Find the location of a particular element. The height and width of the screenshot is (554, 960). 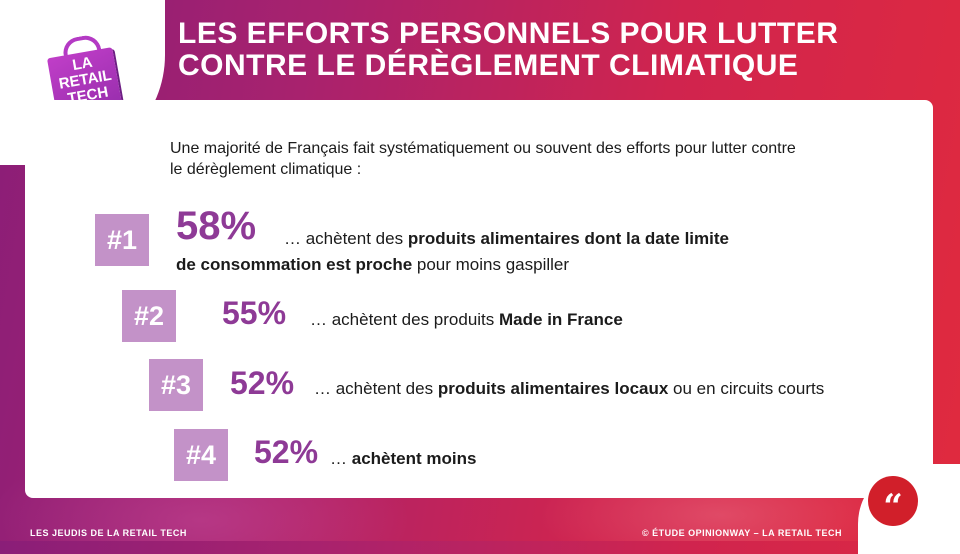

item-4-desc: … achètent moins is located at coordinates (403, 458).